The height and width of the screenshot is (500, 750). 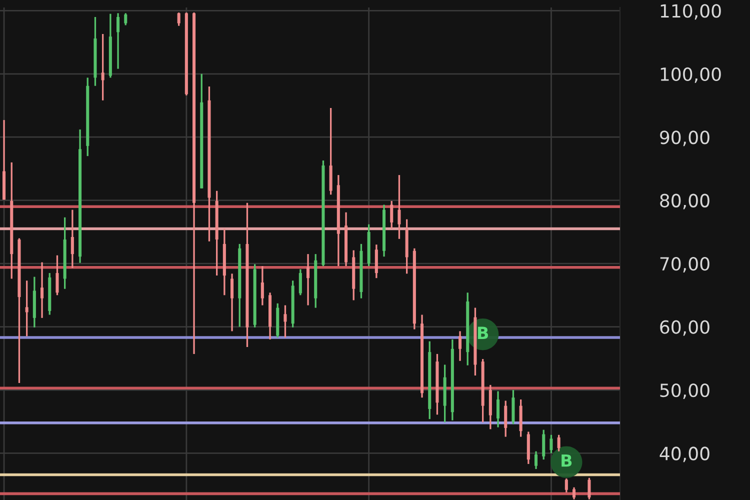 I want to click on y-tick-label: 80,00, so click(x=685, y=202).